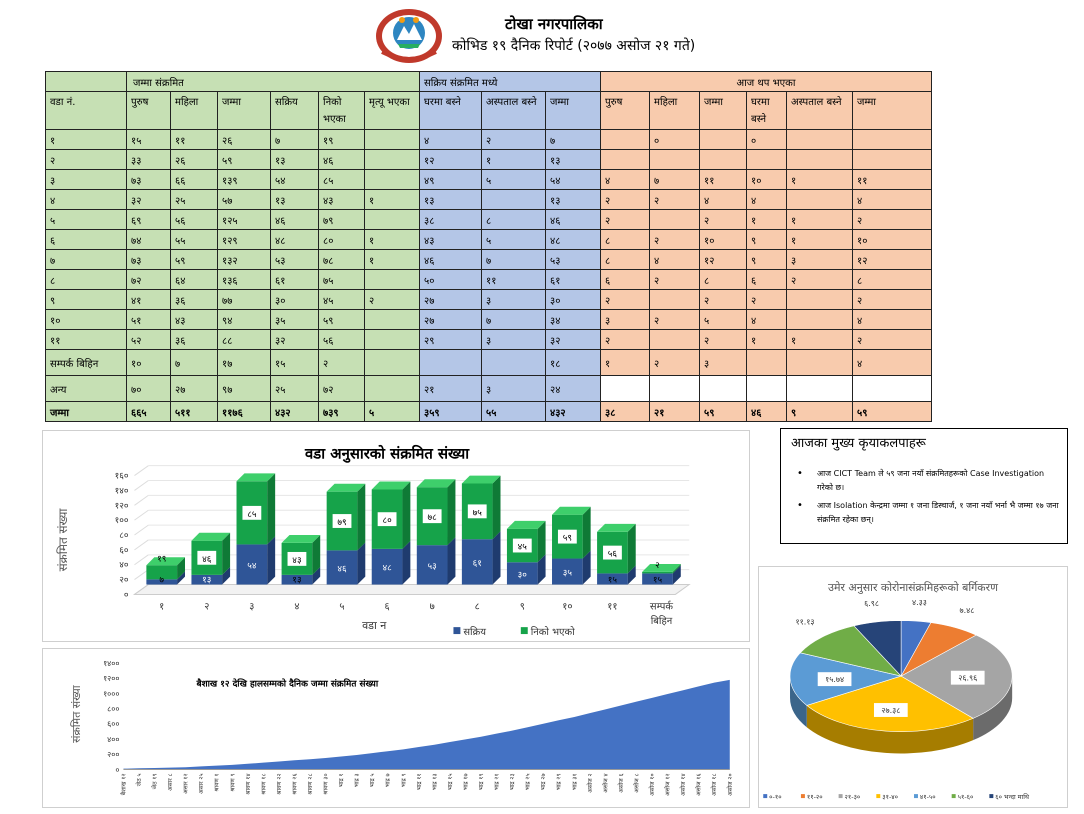 The width and height of the screenshot is (1084, 814). I want to click on table-cell: ३०, so click(294, 299).